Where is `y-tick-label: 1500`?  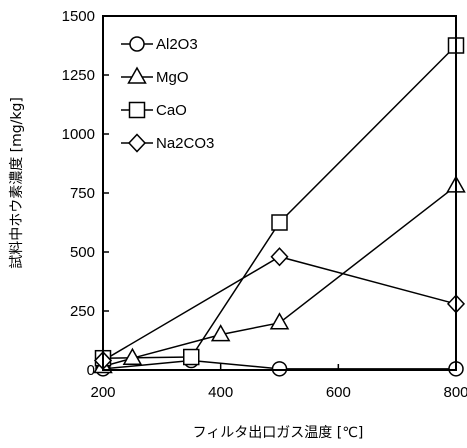 y-tick-label: 1500 is located at coordinates (78, 16).